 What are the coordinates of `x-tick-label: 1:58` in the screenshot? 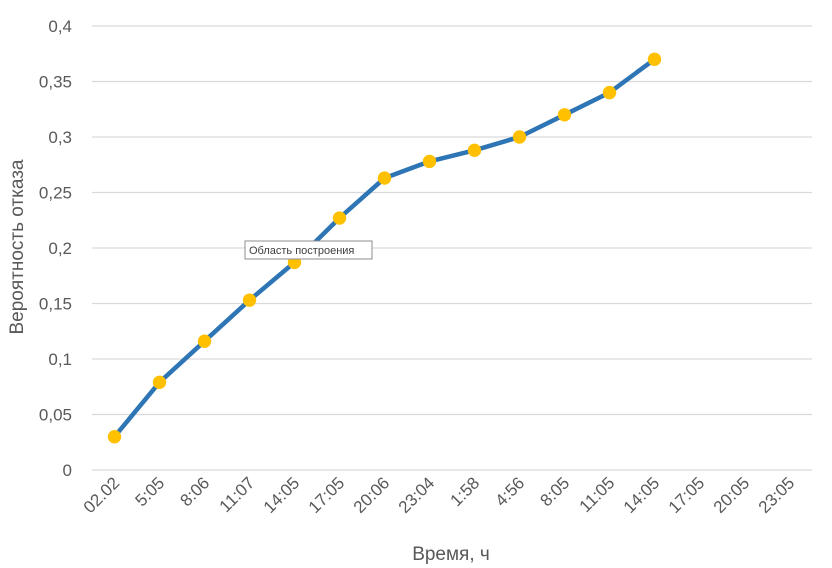 It's located at (464, 491).